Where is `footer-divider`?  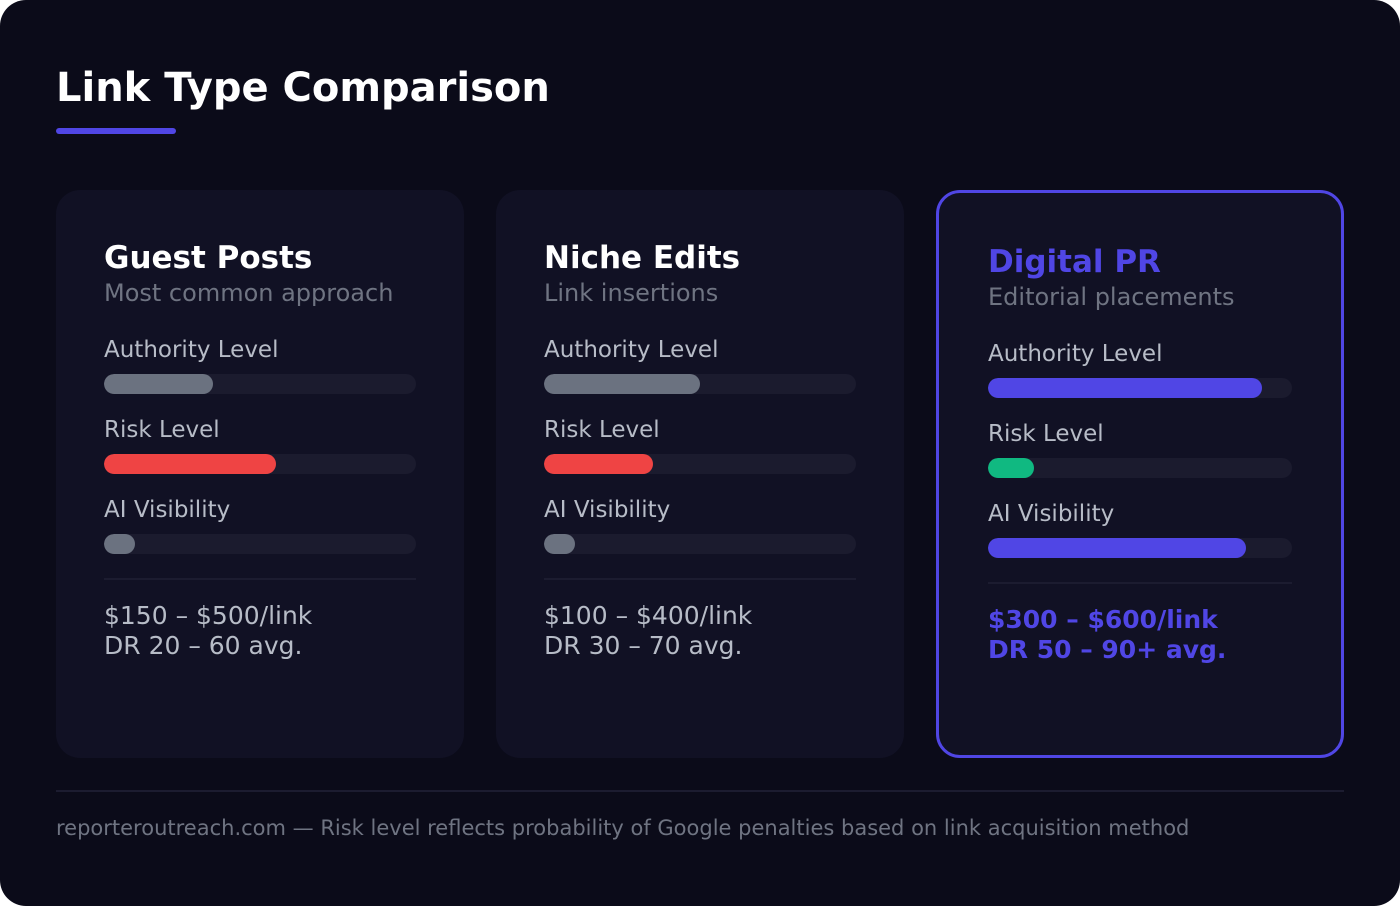
footer-divider is located at coordinates (700, 791).